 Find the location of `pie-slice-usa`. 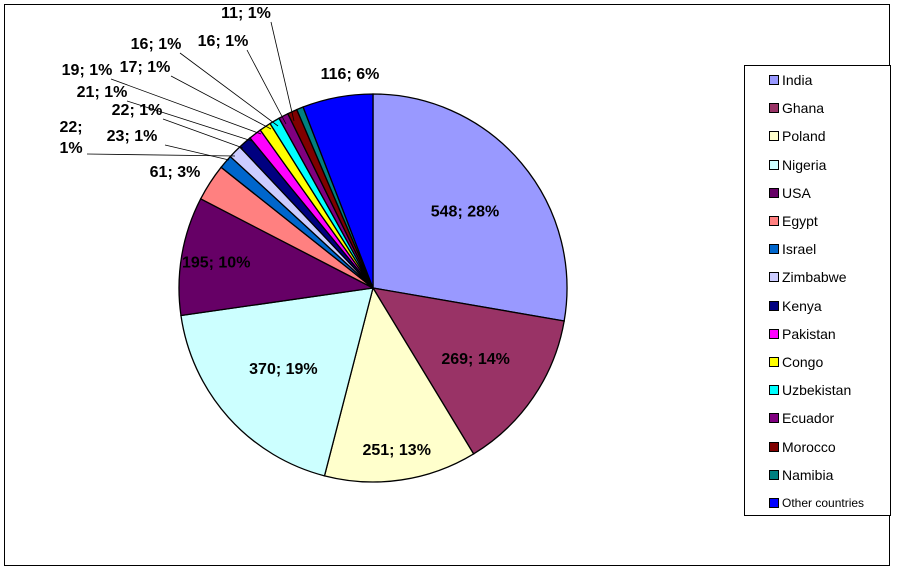

pie-slice-usa is located at coordinates (277, 257).